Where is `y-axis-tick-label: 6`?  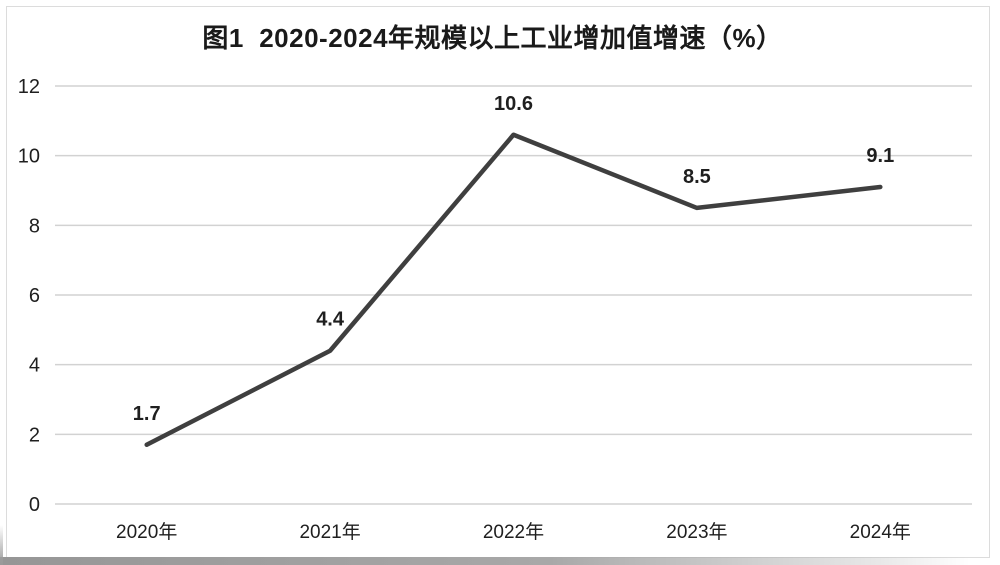 y-axis-tick-label: 6 is located at coordinates (34, 296).